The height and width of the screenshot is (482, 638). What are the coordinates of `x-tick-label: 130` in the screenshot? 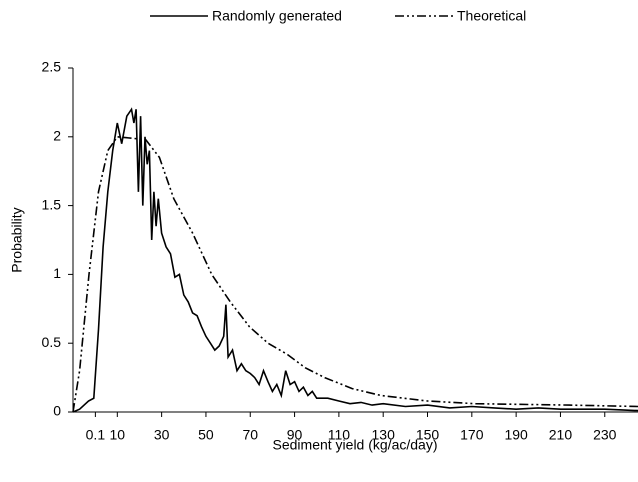 It's located at (384, 435).